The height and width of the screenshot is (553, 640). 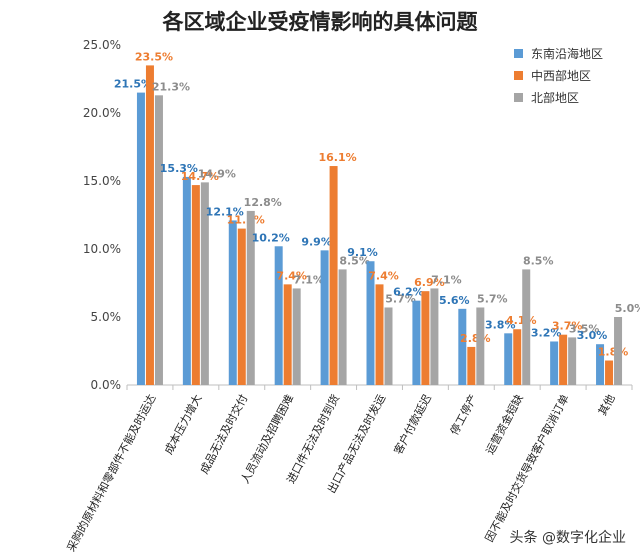 What do you see at coordinates (454, 300) in the screenshot?
I see `data-label: 5.6%` at bounding box center [454, 300].